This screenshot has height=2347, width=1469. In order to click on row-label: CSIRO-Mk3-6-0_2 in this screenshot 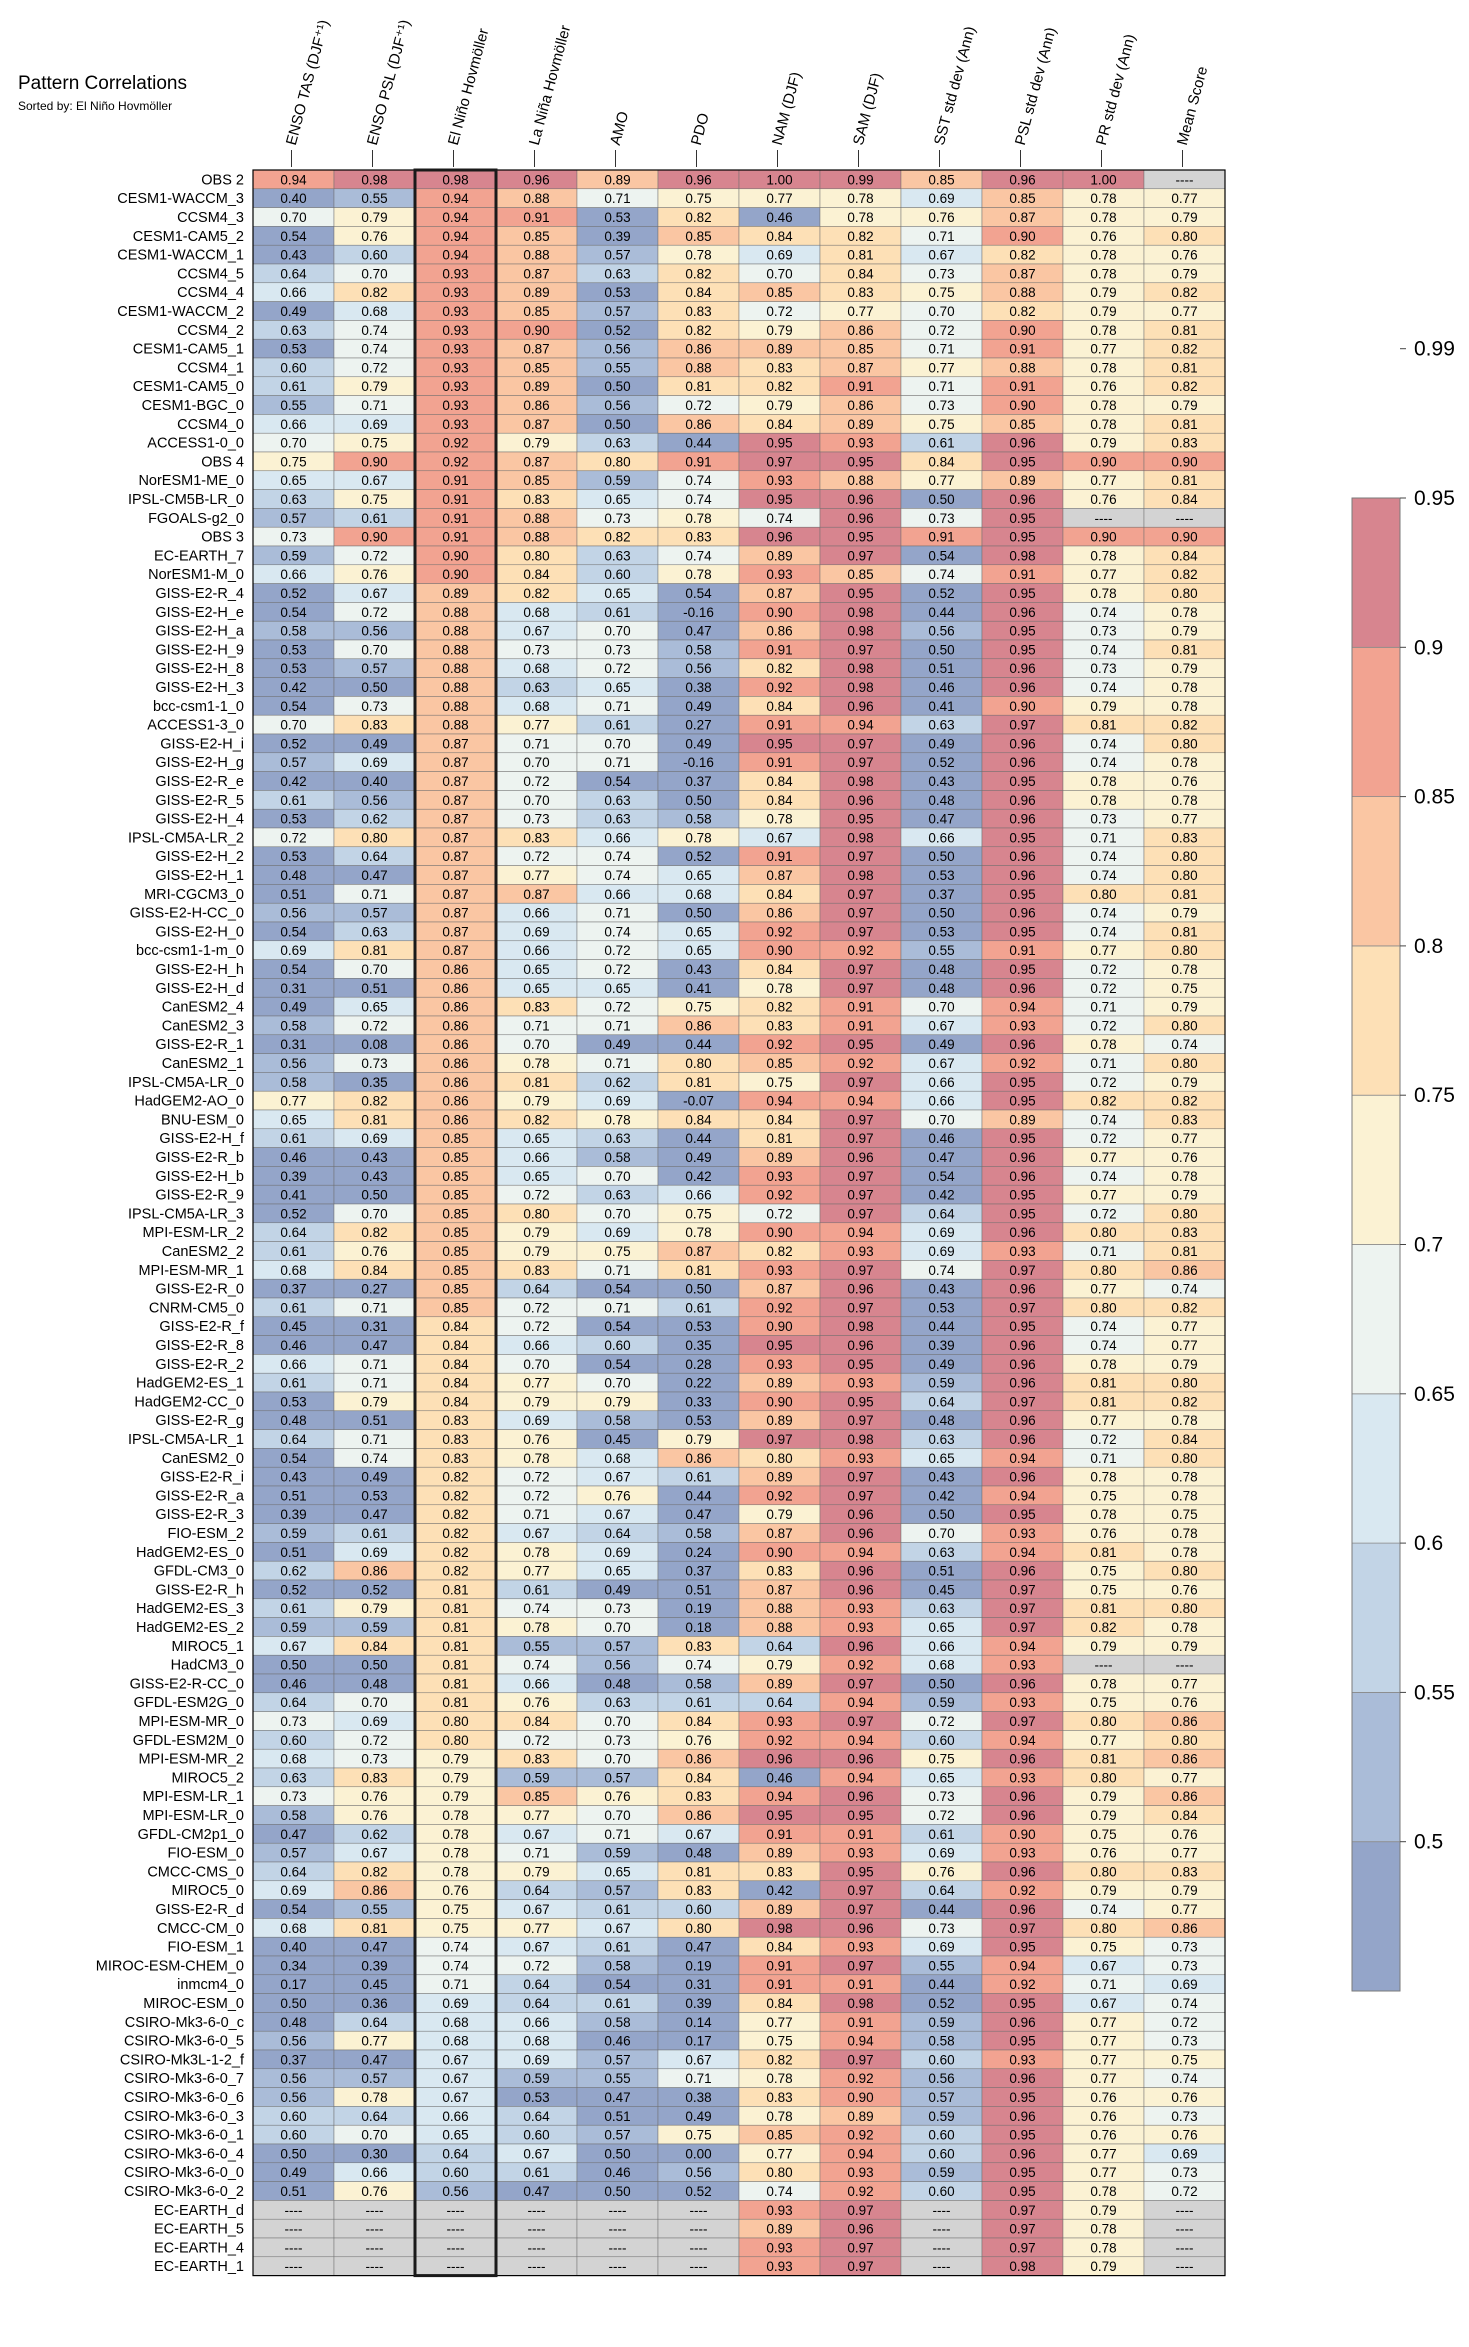, I will do `click(184, 2192)`.